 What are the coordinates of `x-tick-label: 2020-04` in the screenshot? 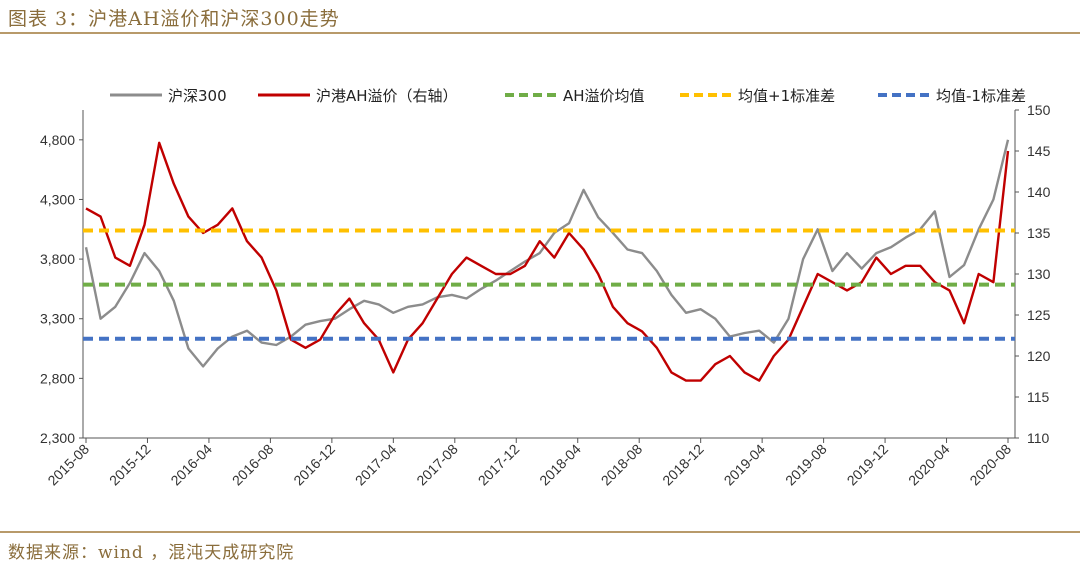 It's located at (929, 465).